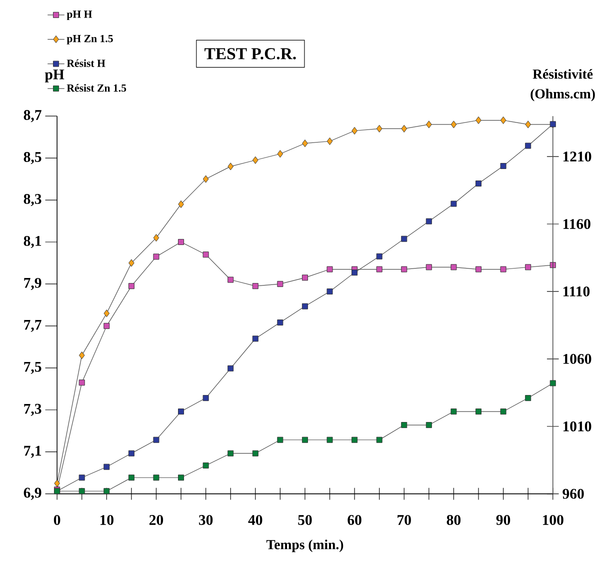 The height and width of the screenshot is (587, 605). I want to click on y-tick-label: 7,1, so click(33, 452).